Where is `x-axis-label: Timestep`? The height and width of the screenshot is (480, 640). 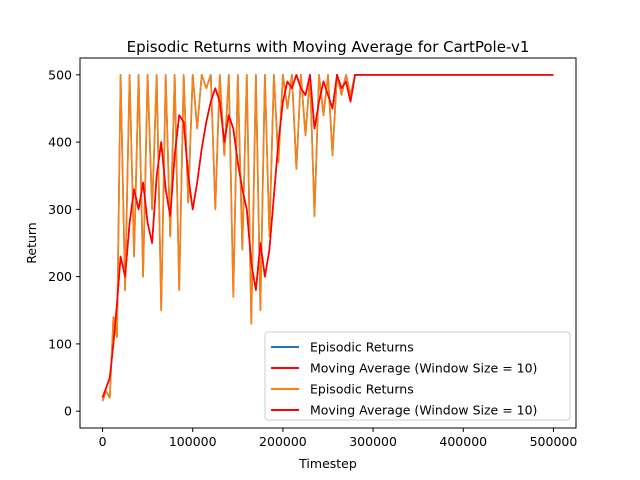 x-axis-label: Timestep is located at coordinates (327, 463).